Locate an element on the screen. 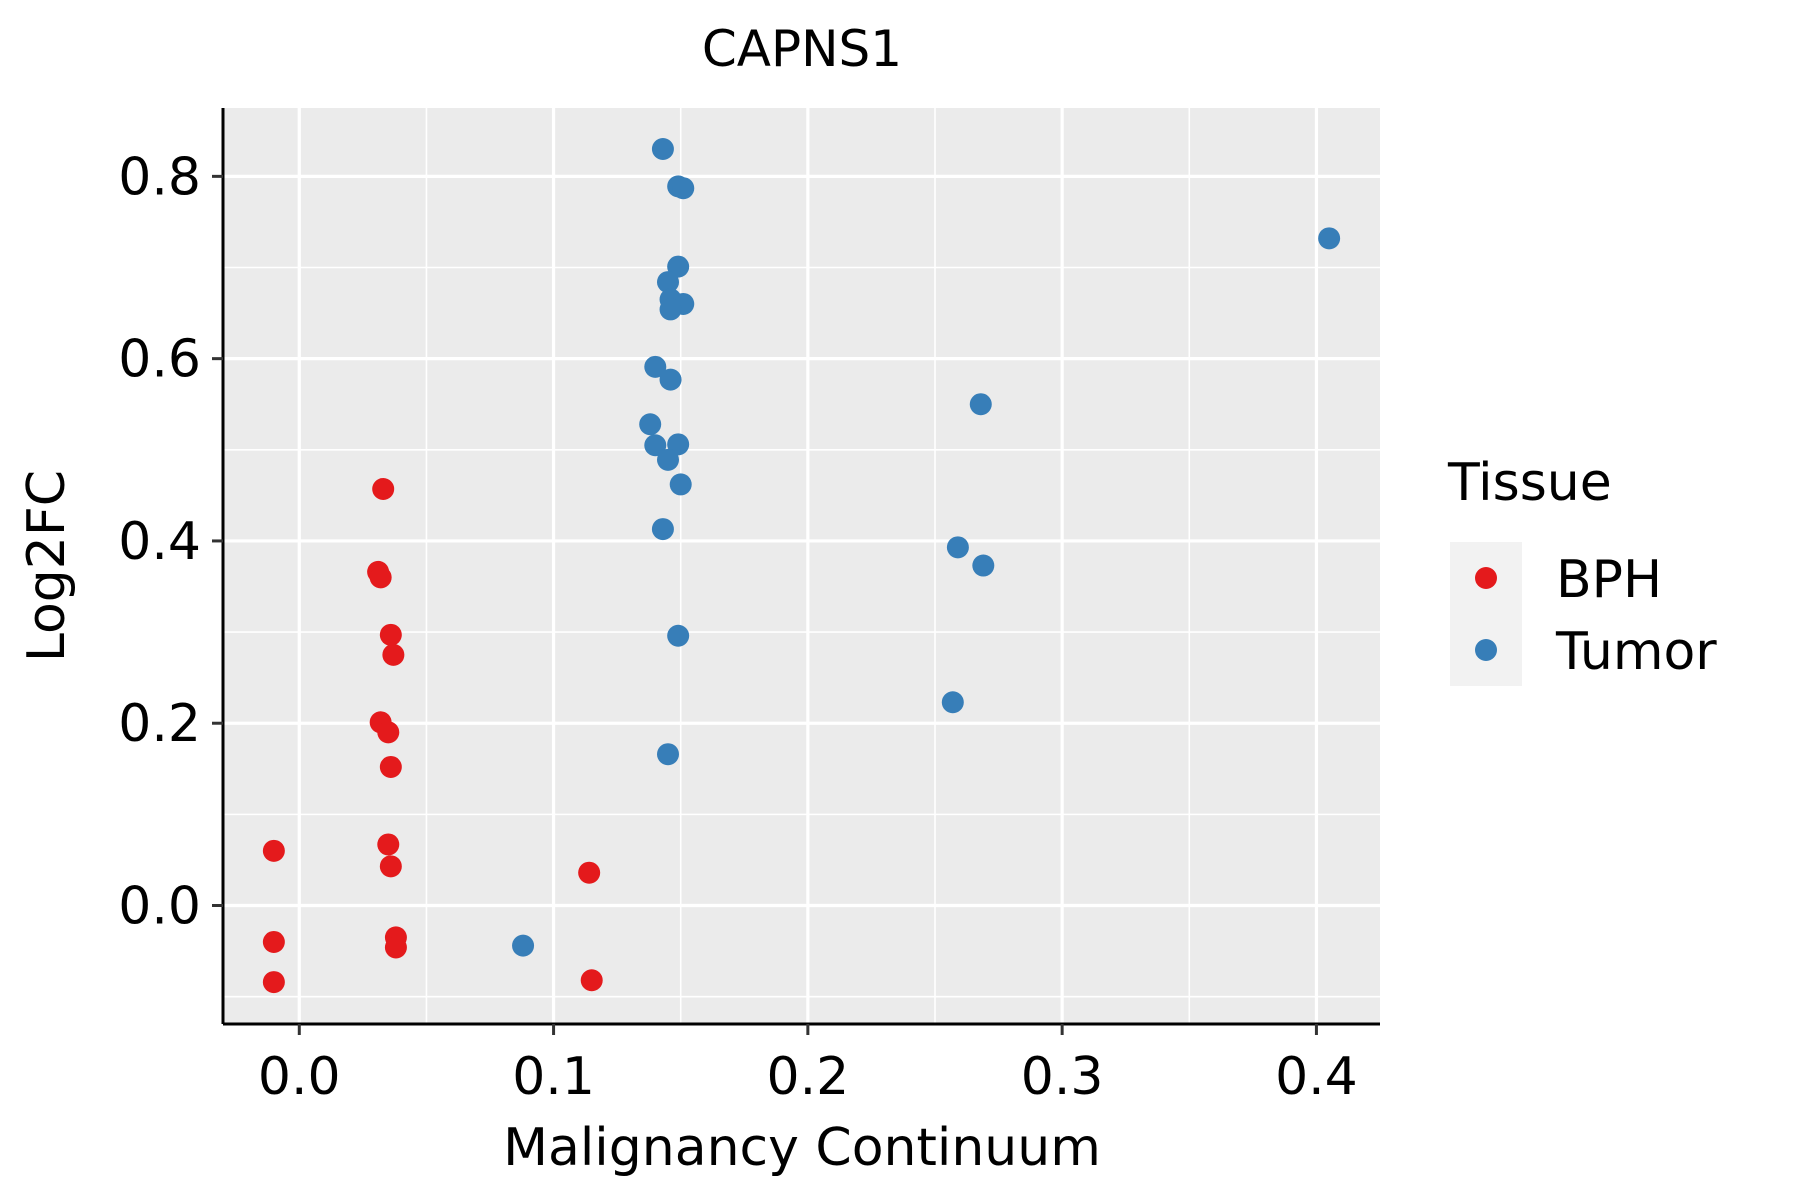  legend-title: Tissue is located at coordinates (1529, 483).